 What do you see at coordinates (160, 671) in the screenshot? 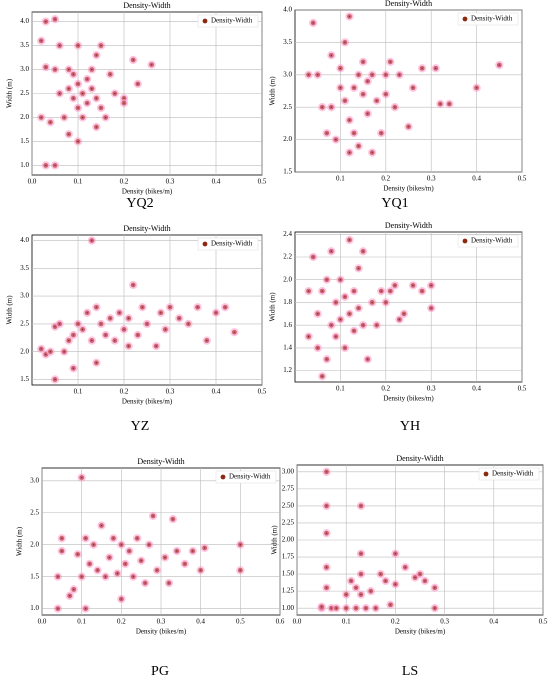
I see `caption: PG` at bounding box center [160, 671].